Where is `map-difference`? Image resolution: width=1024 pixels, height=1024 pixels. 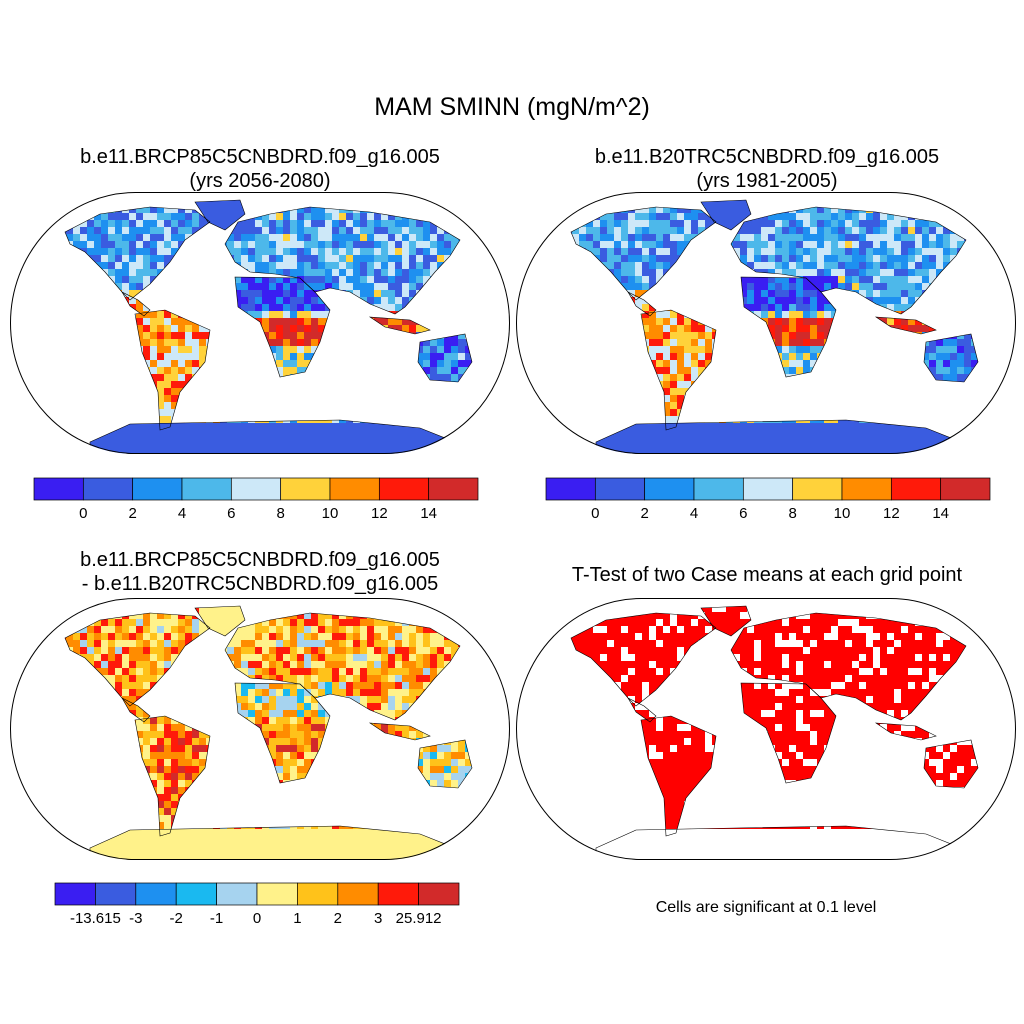 map-difference is located at coordinates (260, 729).